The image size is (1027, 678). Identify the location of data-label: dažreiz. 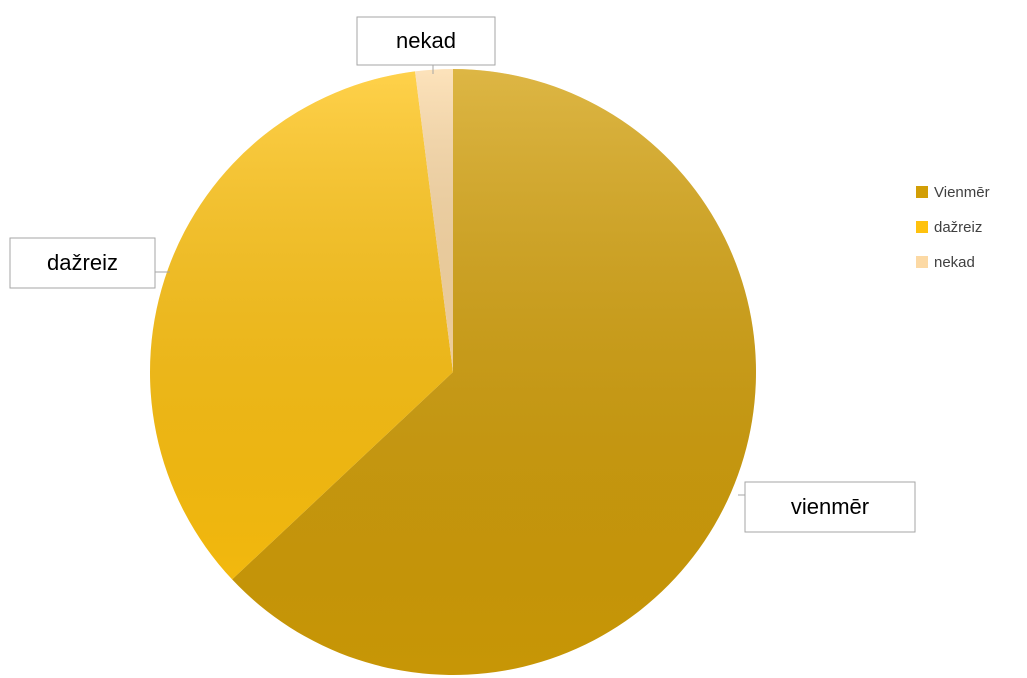
(82, 262).